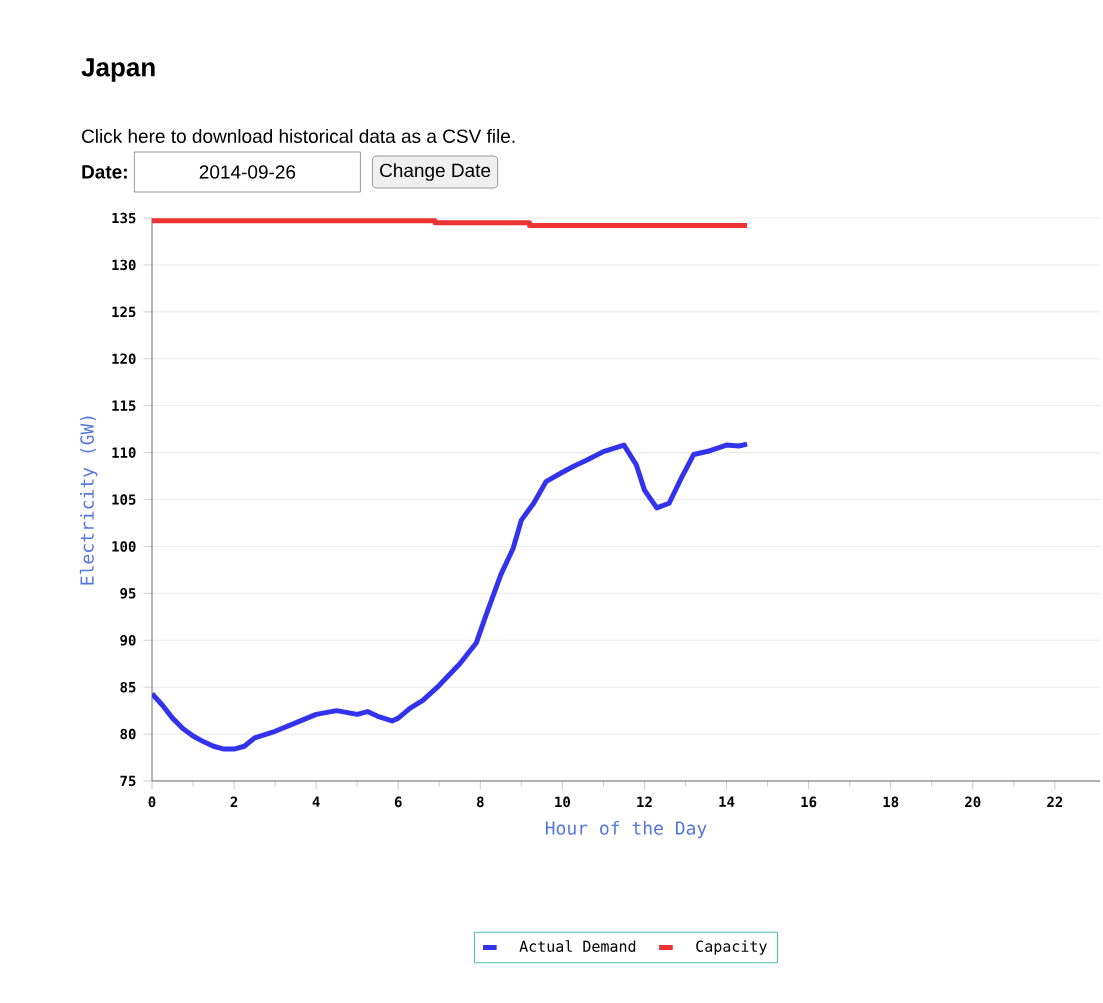  Describe the element at coordinates (124, 546) in the screenshot. I see `y-tick-label: 100` at that location.